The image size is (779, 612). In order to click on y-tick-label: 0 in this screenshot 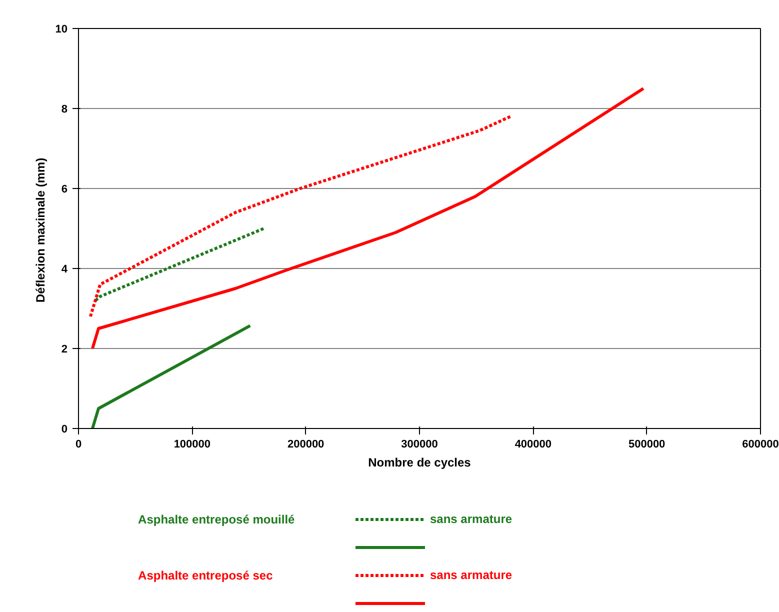, I will do `click(64, 430)`.